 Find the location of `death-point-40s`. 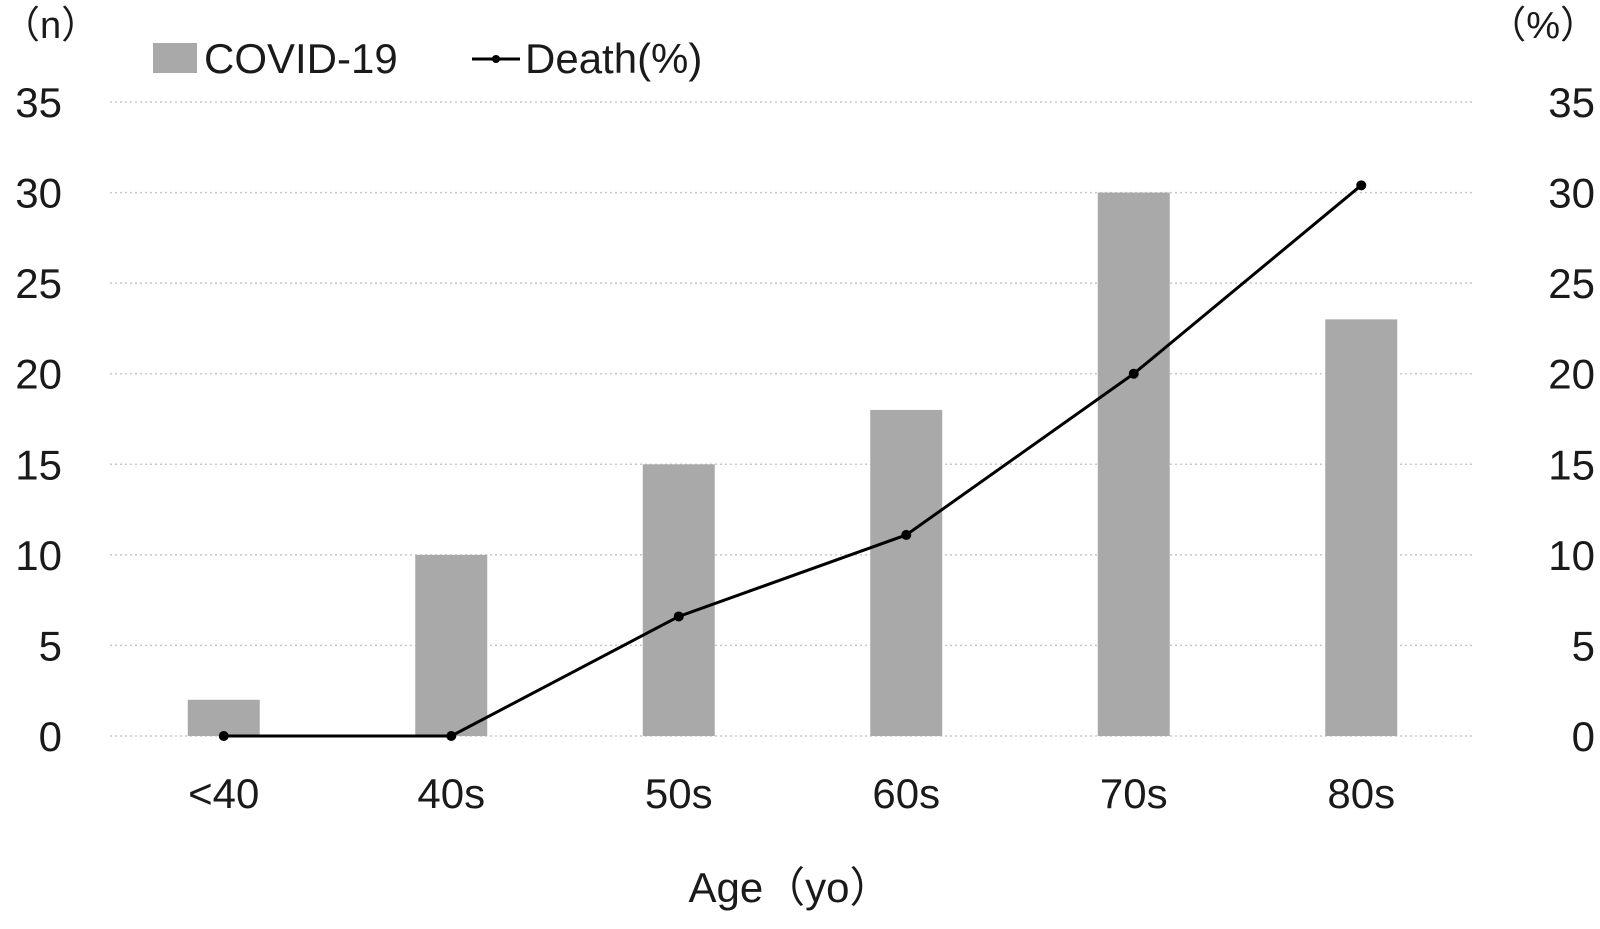

death-point-40s is located at coordinates (451, 736).